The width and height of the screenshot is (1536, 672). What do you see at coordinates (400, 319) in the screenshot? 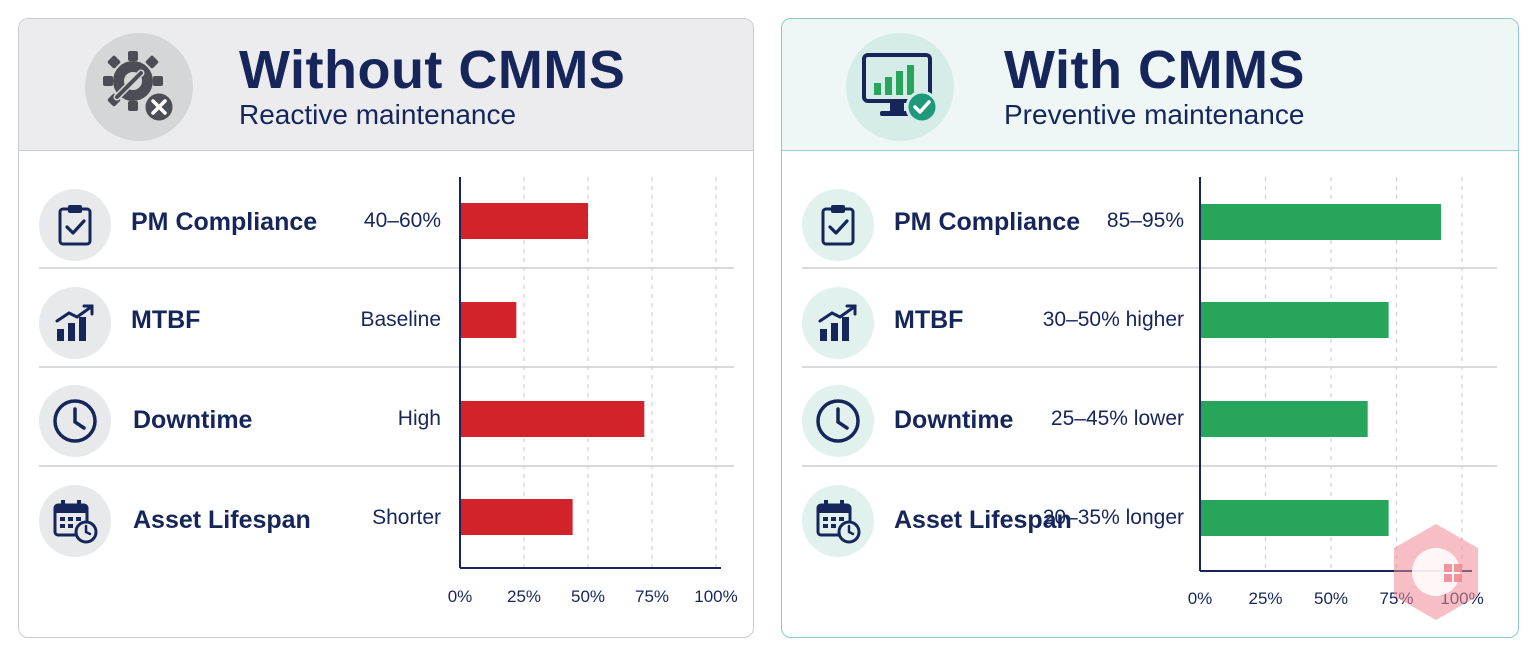
I see `data-label: Baseline` at bounding box center [400, 319].